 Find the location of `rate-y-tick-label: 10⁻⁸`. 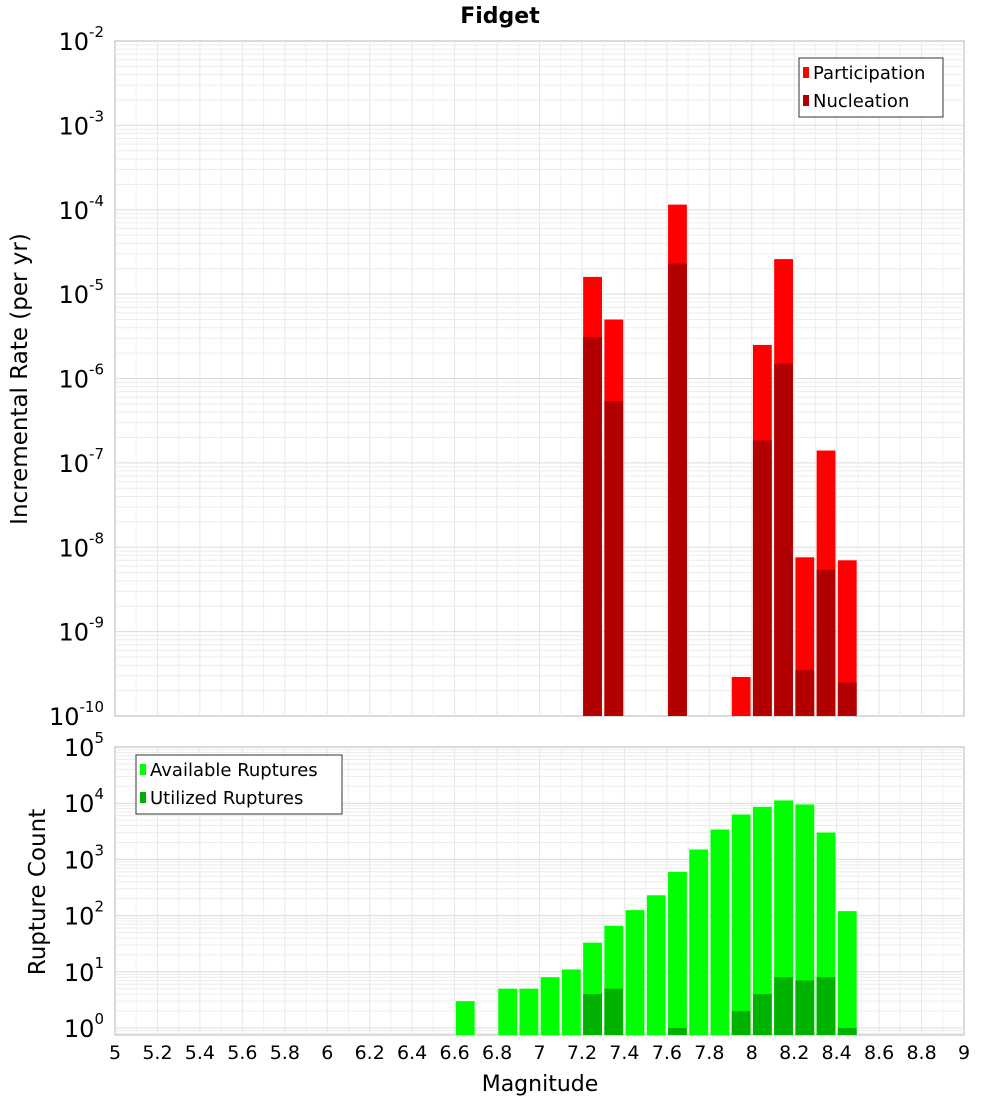

rate-y-tick-label: 10⁻⁸ is located at coordinates (81, 545).